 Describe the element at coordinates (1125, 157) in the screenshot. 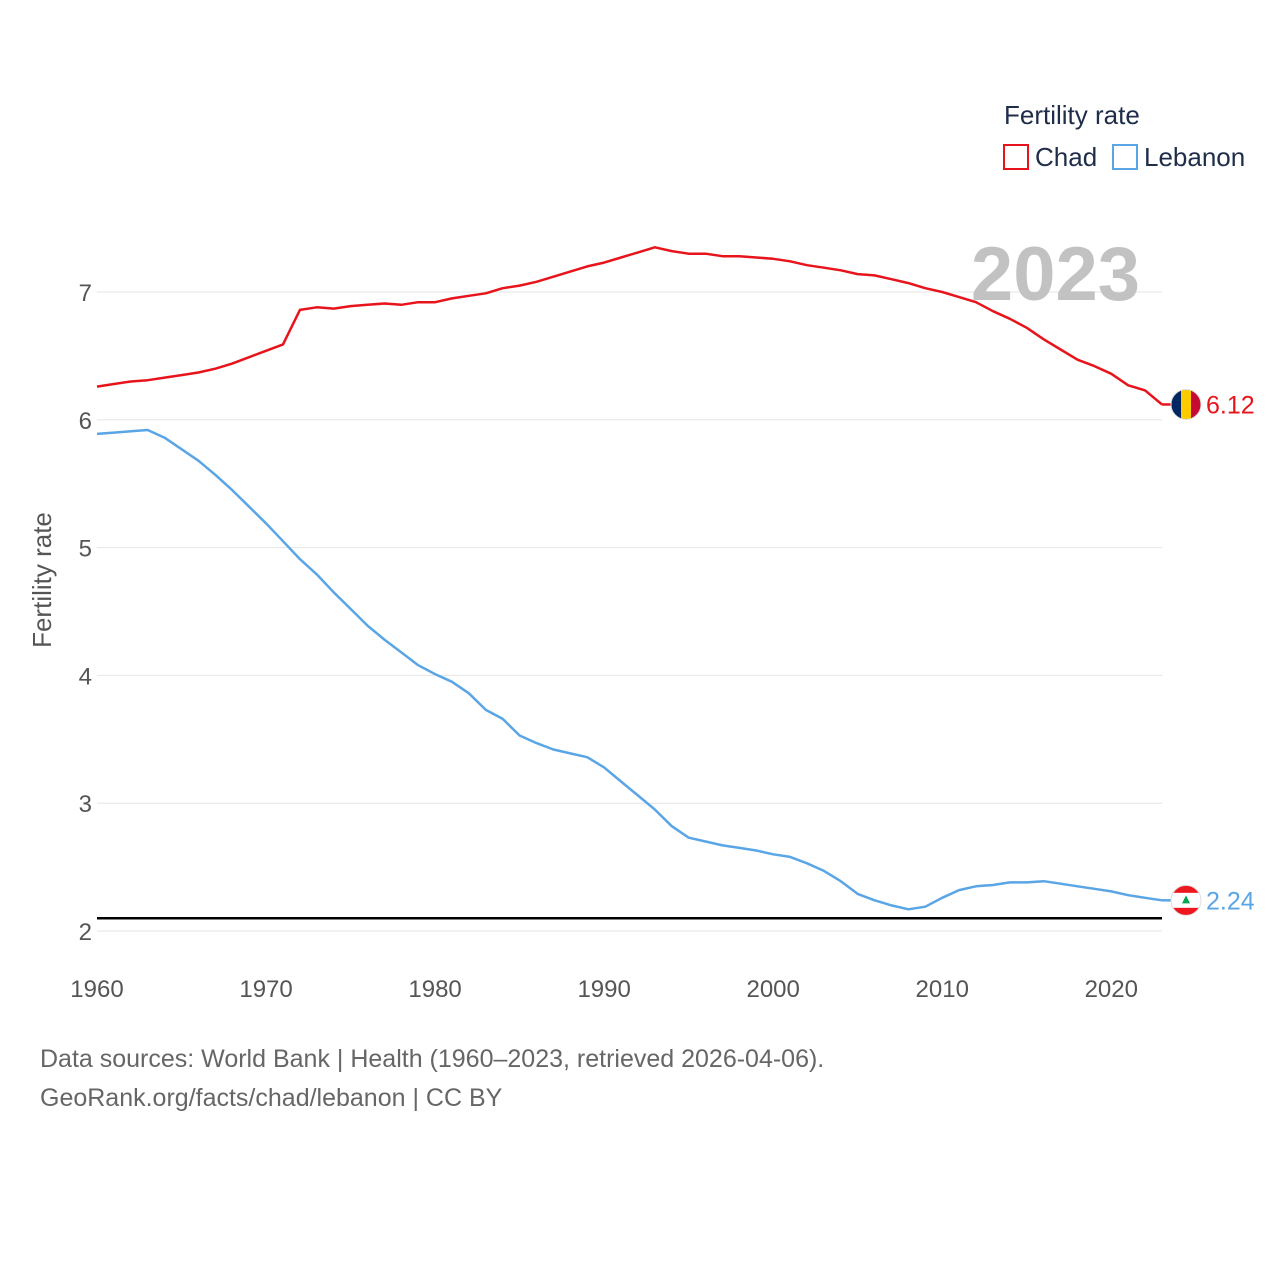

I see `legend-swatch-lebanon` at that location.